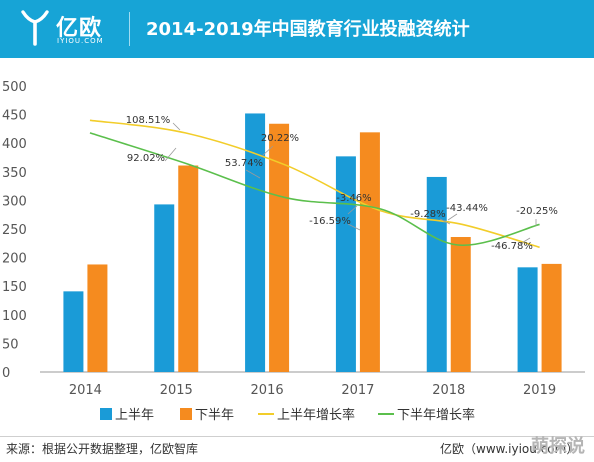 This screenshot has height=462, width=594. I want to click on second-half-growth-label: -20.25%, so click(537, 211).